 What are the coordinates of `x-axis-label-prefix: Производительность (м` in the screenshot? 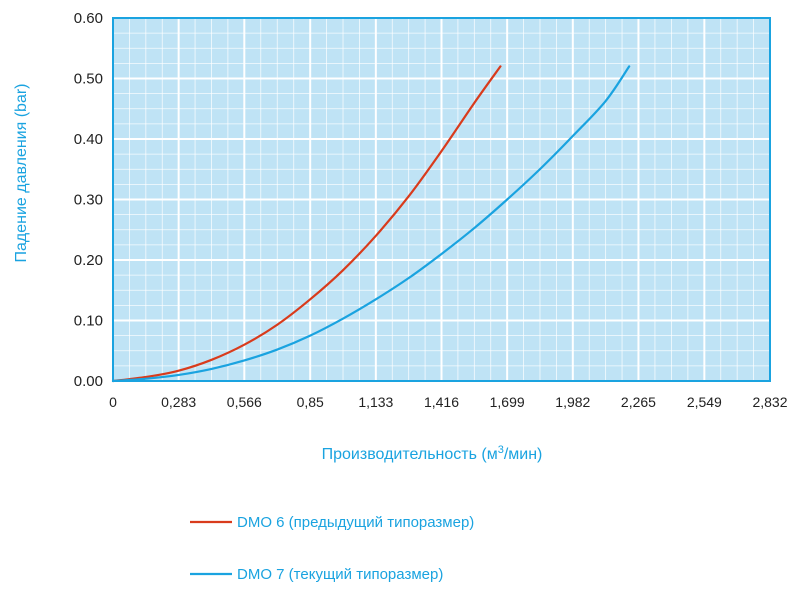 It's located at (410, 454).